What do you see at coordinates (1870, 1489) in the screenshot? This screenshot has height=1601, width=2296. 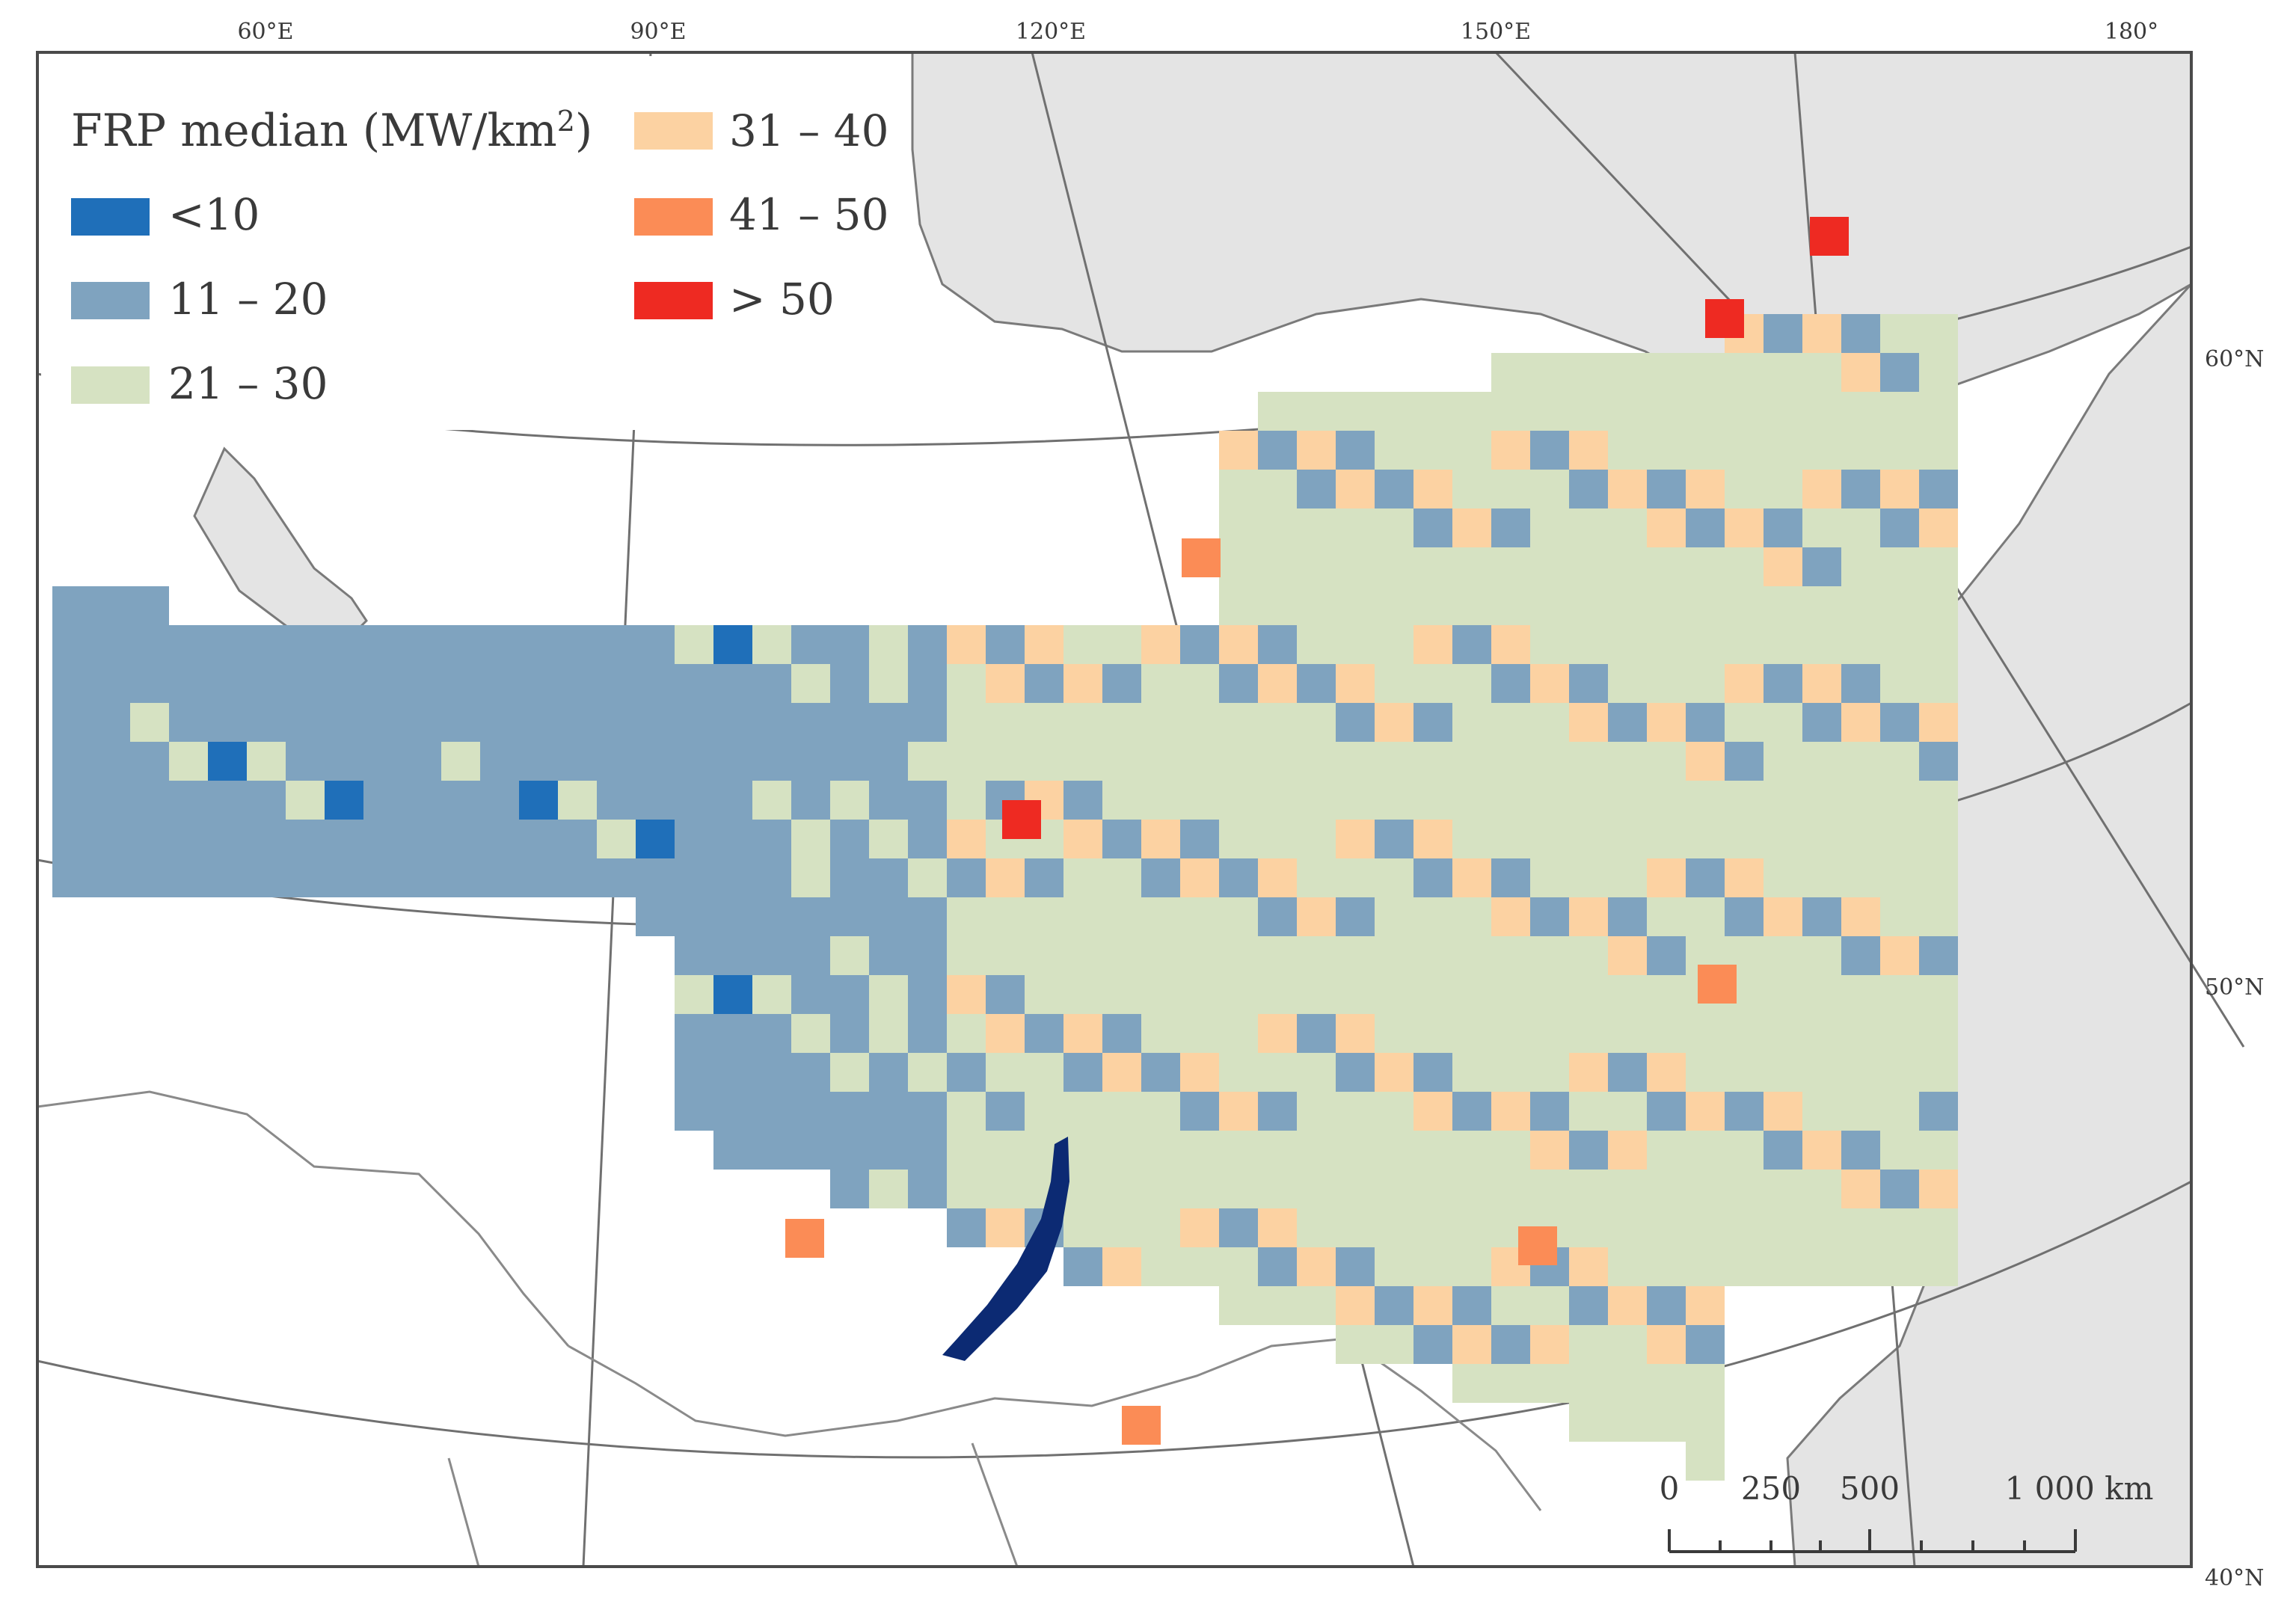 I see `scale-label-500: 500` at bounding box center [1870, 1489].